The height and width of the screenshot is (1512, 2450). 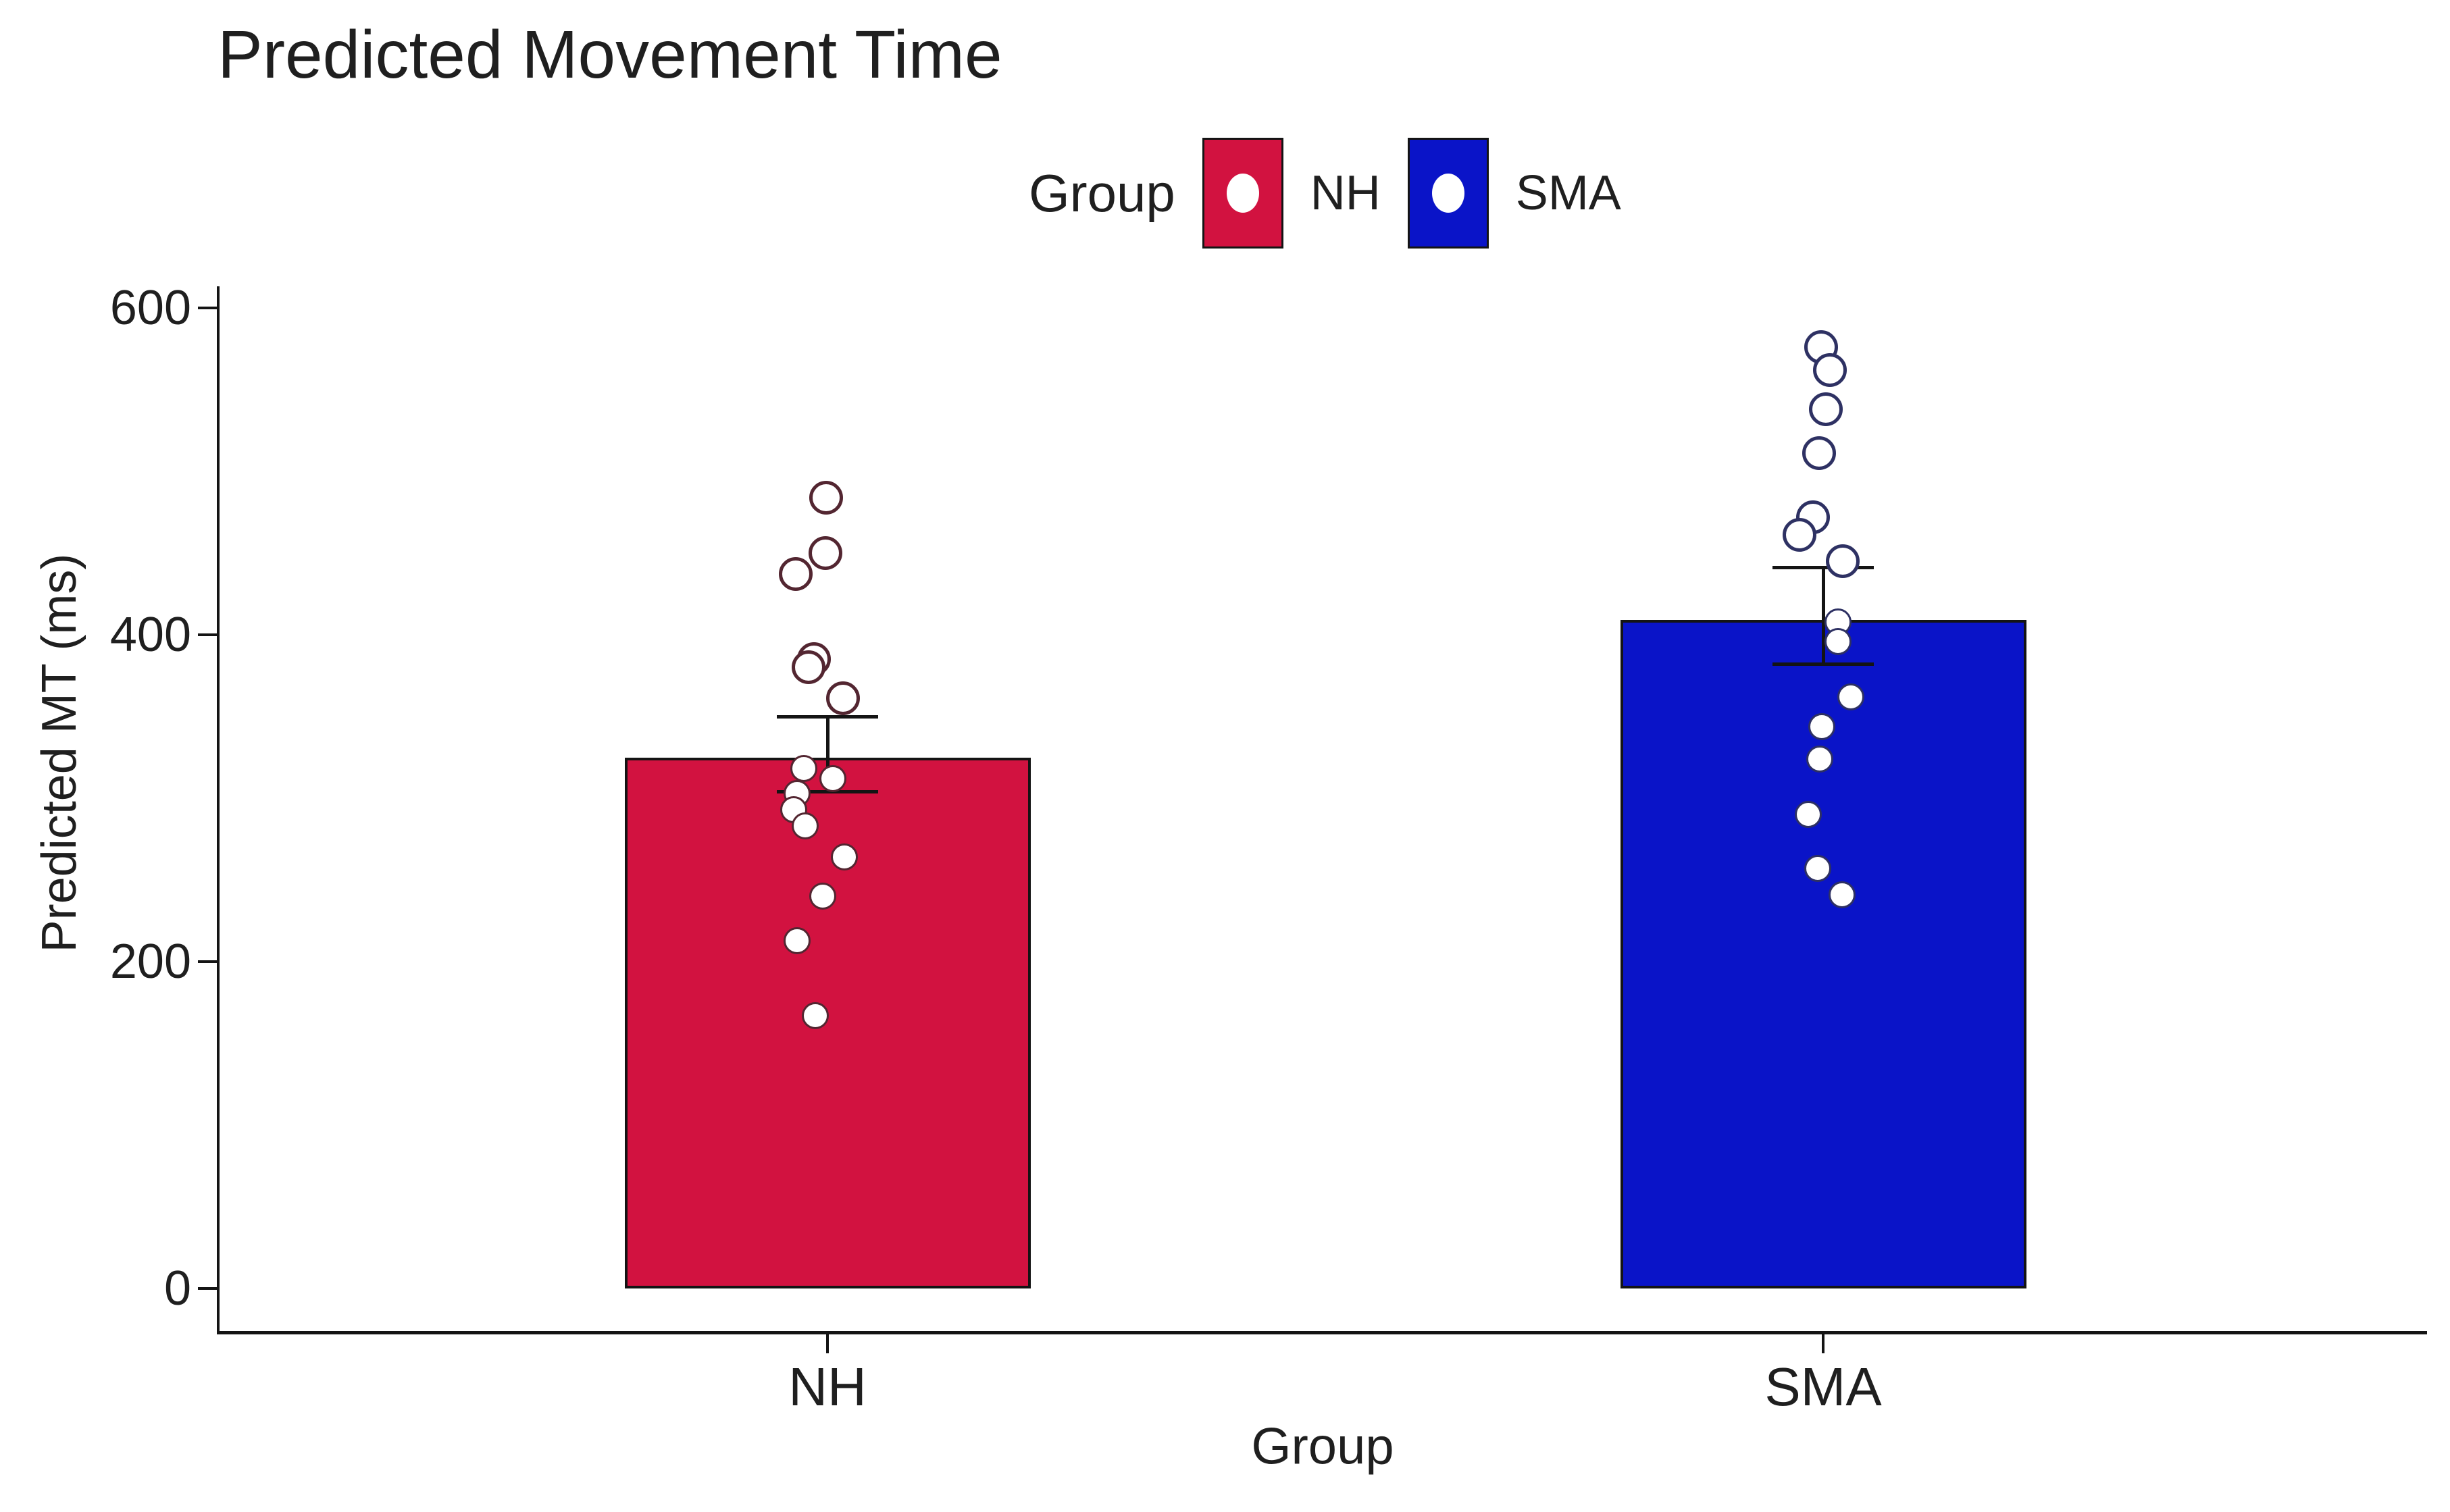 I want to click on error-bar-cap-bottom-nh, so click(x=828, y=791).